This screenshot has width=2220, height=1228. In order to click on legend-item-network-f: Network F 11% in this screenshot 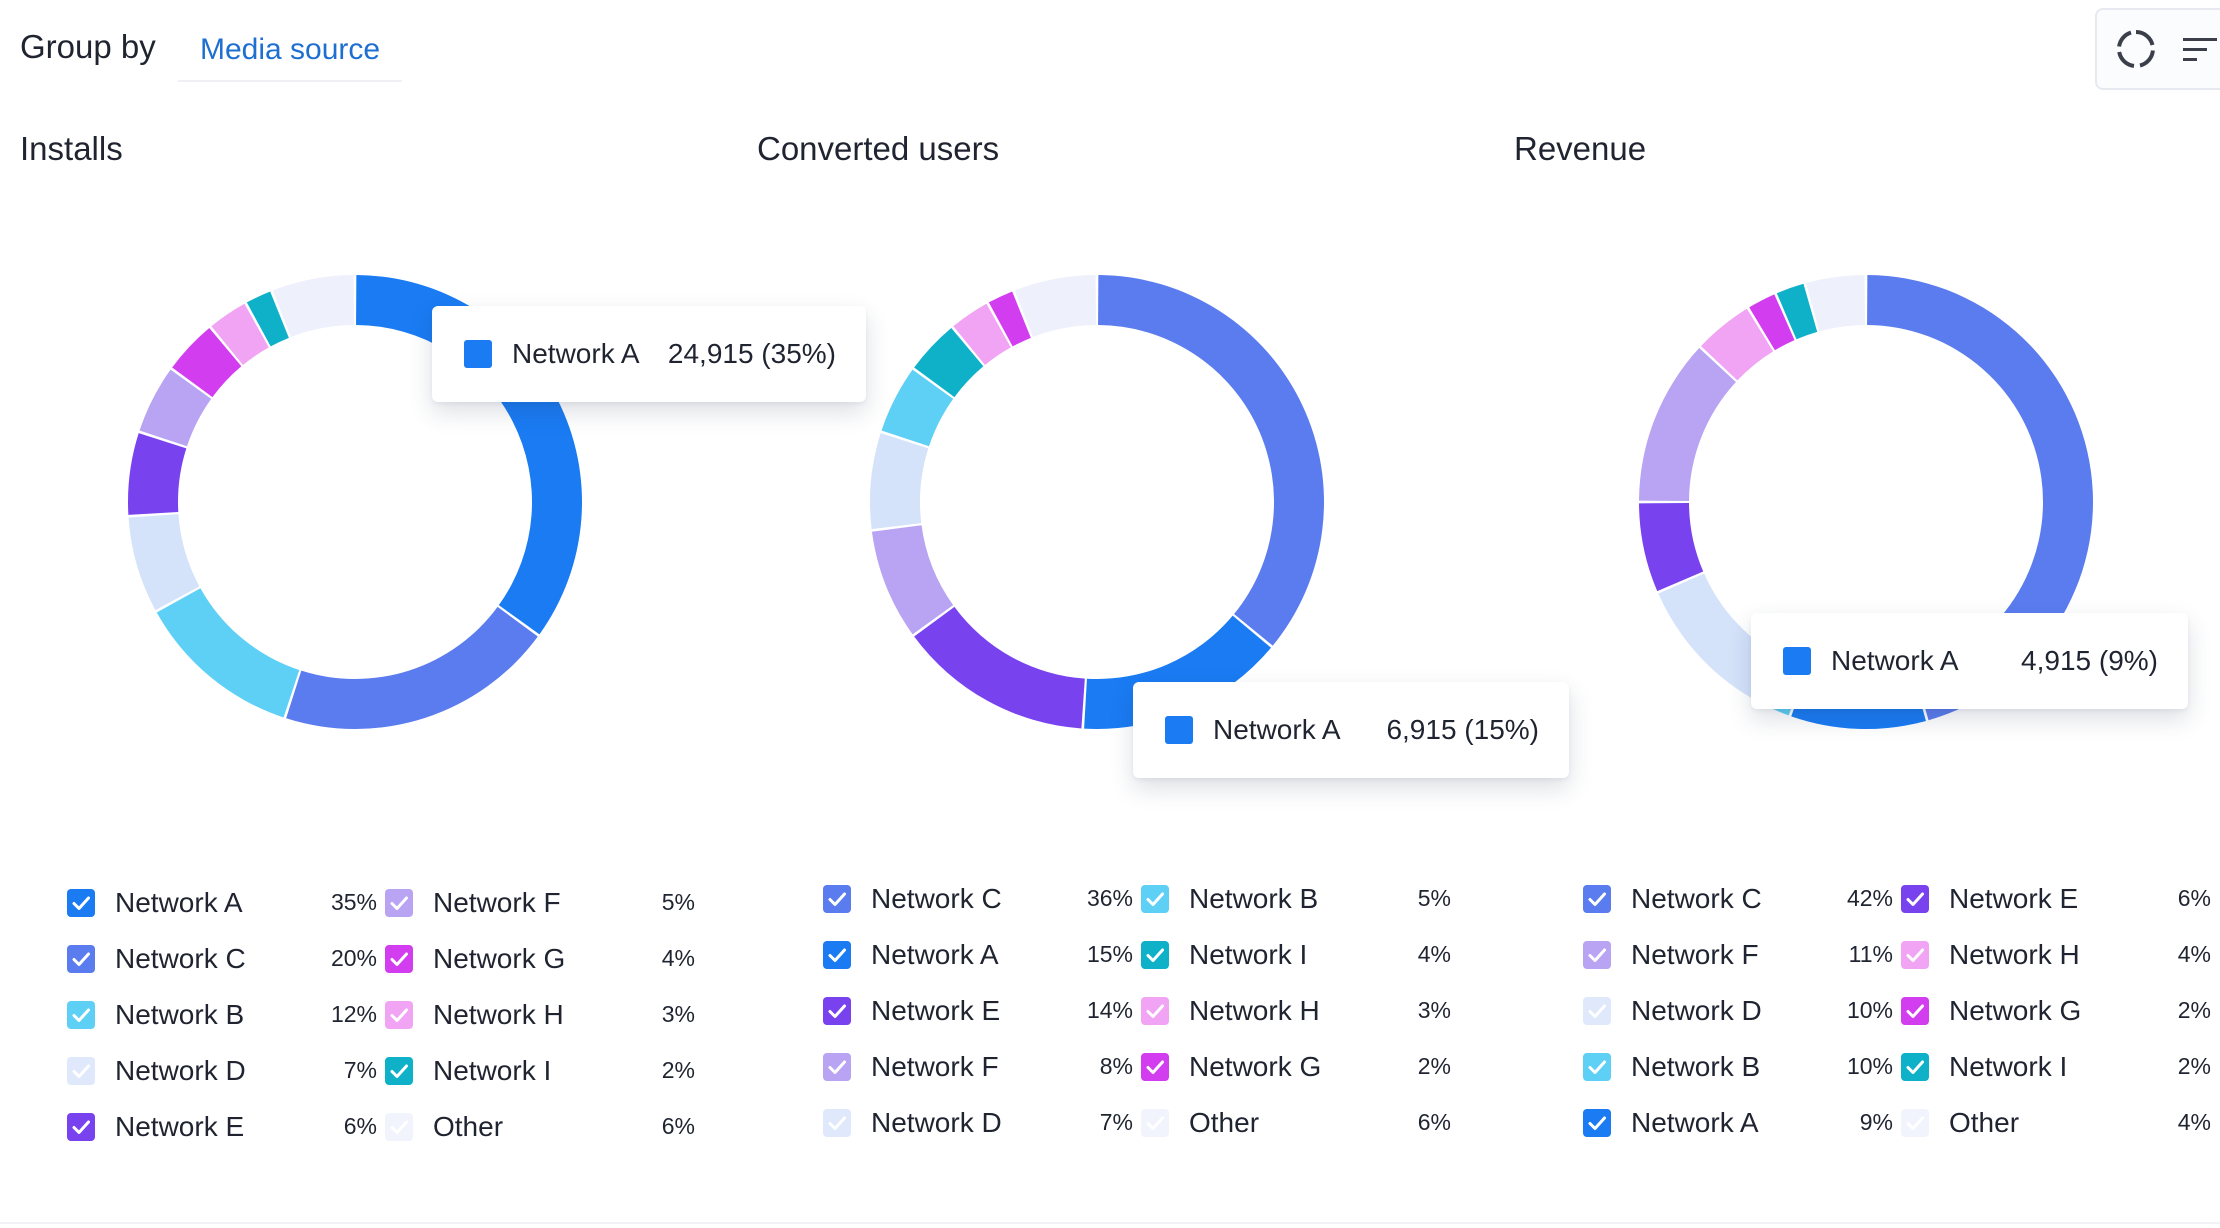, I will do `click(1743, 955)`.